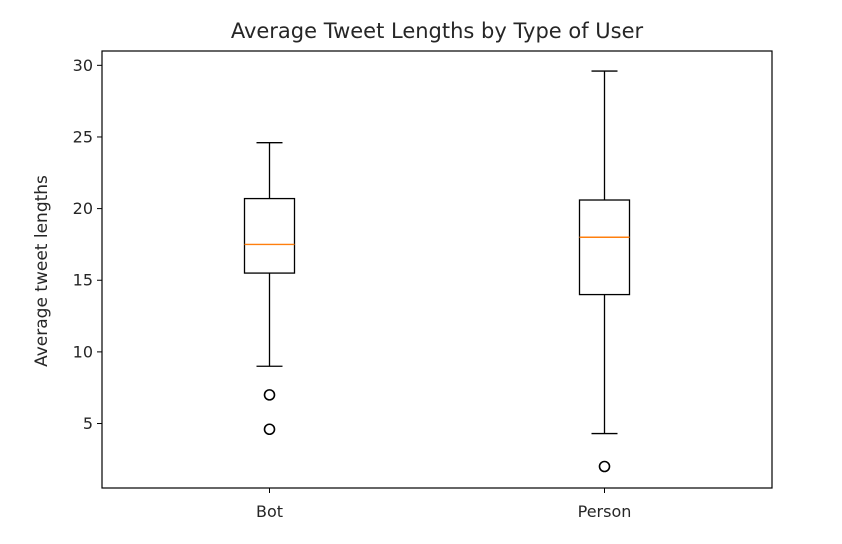 Image resolution: width=842 pixels, height=544 pixels. I want to click on y-axis-label: Average tweet lengths, so click(42, 271).